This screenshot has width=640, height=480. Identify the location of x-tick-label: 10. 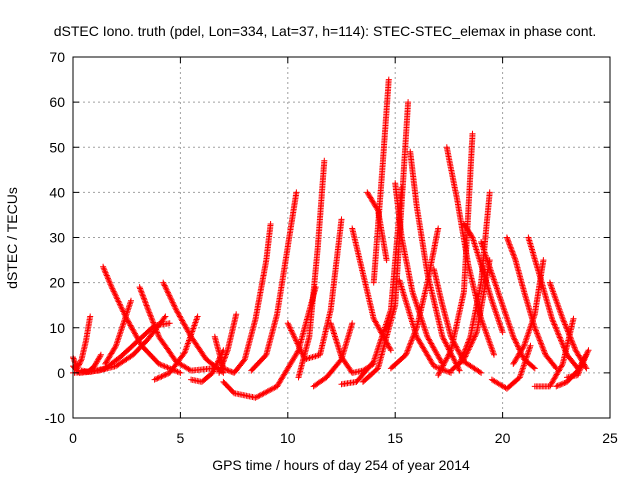
(288, 438).